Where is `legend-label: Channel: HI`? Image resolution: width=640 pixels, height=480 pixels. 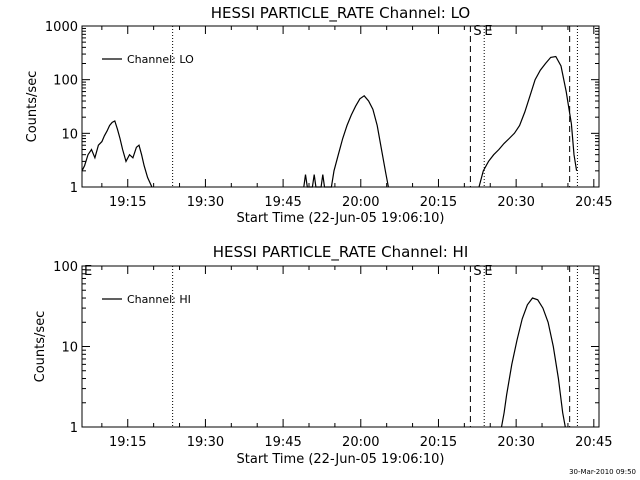
legend-label: Channel: HI is located at coordinates (159, 299).